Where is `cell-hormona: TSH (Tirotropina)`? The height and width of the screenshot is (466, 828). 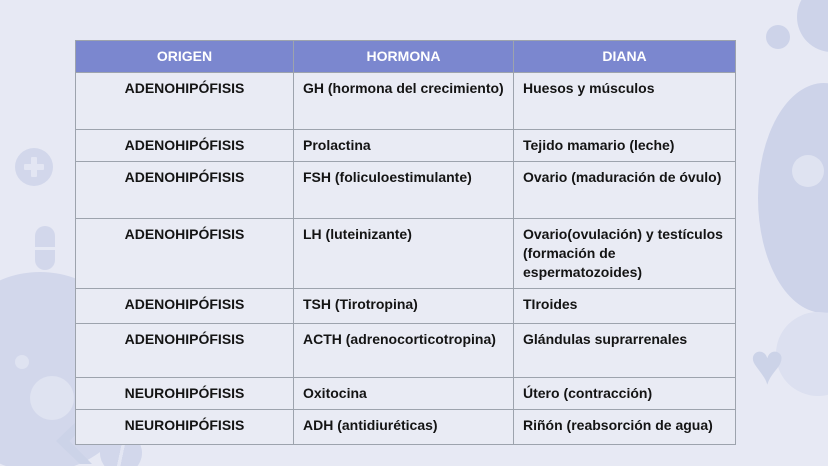
cell-hormona: TSH (Tirotropina) is located at coordinates (403, 306).